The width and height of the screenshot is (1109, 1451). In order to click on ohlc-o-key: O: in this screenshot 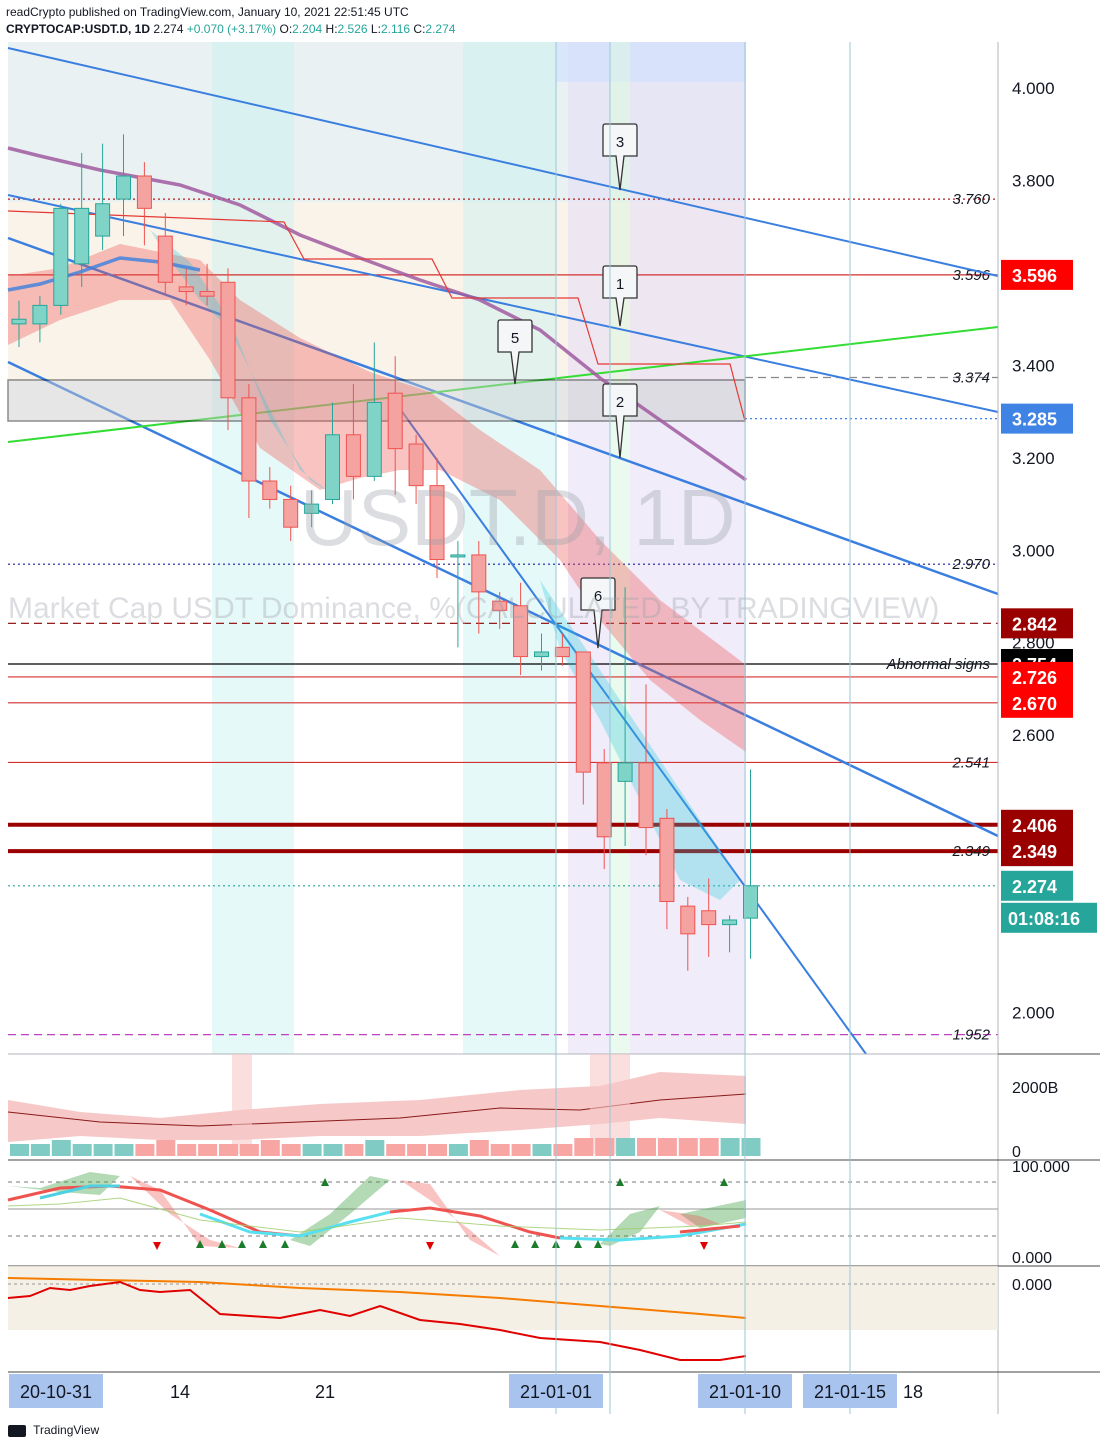, I will do `click(286, 29)`.